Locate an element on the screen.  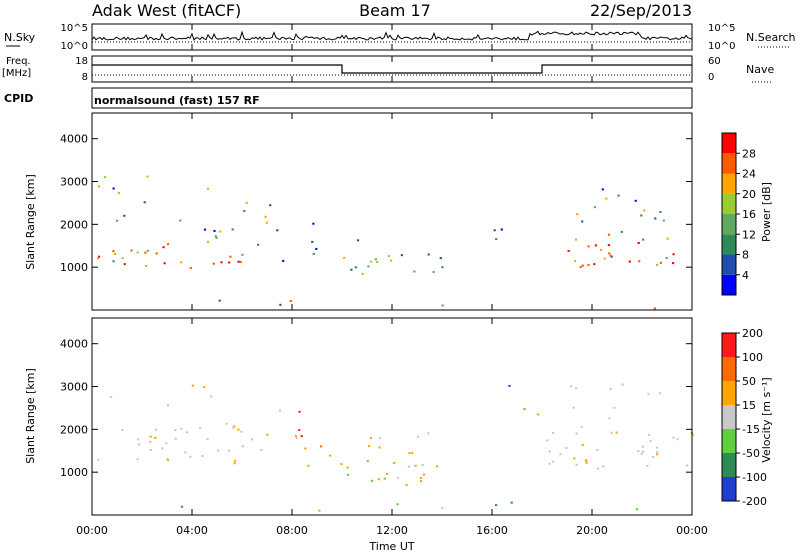
x-tick-label: 00:00 is located at coordinates (92, 530).